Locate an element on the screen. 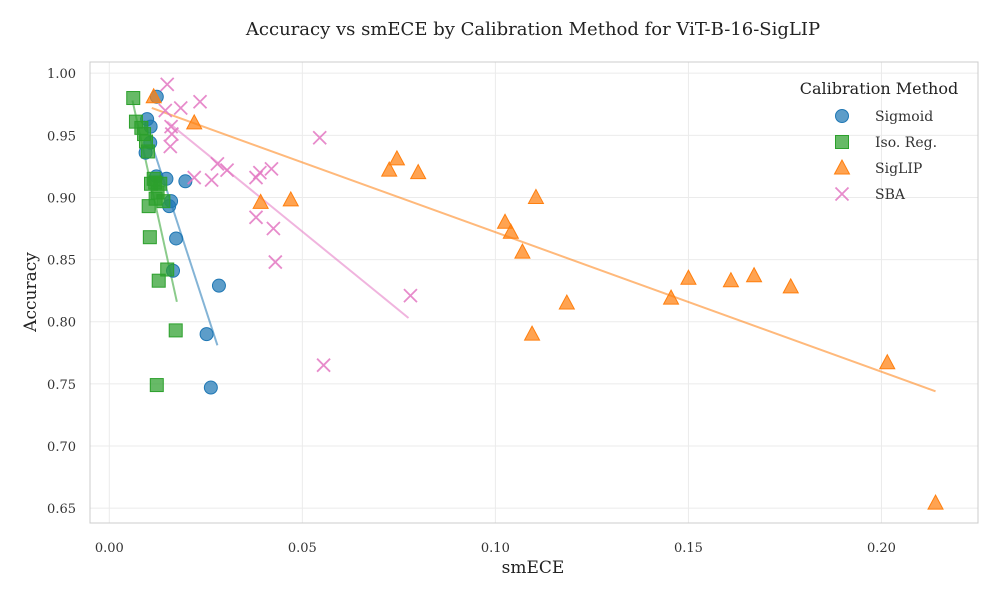 The image size is (1000, 600). x-tick-label: 0.20 is located at coordinates (881, 548).